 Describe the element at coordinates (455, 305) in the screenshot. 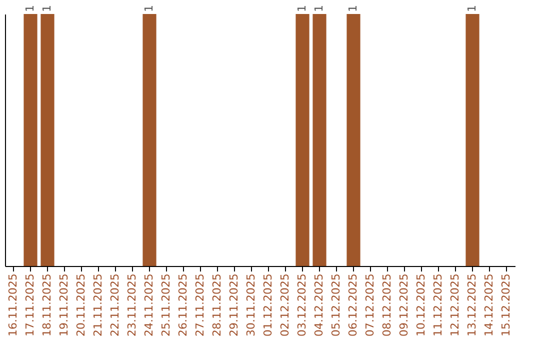

I see `x-tick-label: 12.12.2025` at that location.